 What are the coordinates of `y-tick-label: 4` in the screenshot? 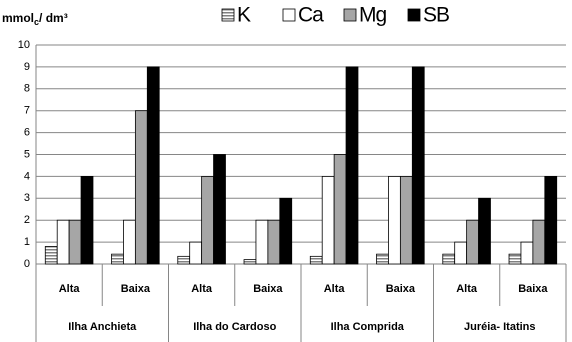 It's located at (27, 176).